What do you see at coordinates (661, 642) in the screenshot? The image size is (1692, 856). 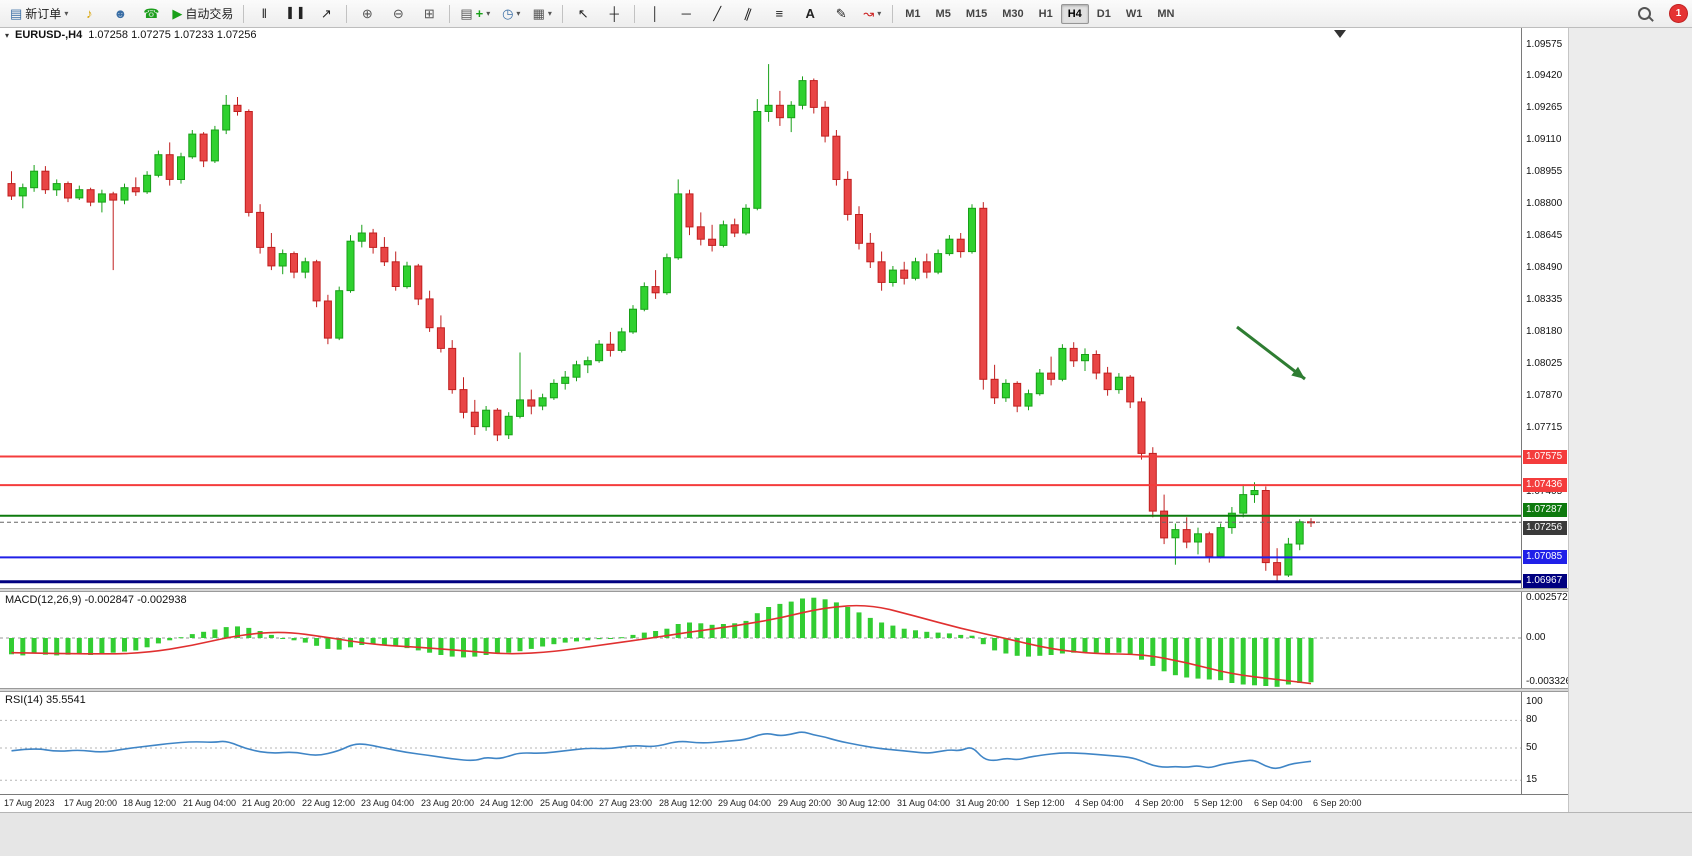 I see `macd-histogram` at bounding box center [661, 642].